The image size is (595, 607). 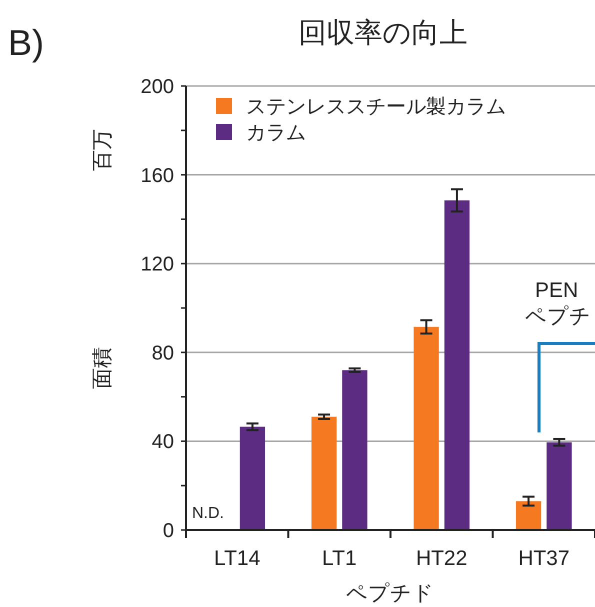 What do you see at coordinates (157, 87) in the screenshot?
I see `y-tick-label: 200` at bounding box center [157, 87].